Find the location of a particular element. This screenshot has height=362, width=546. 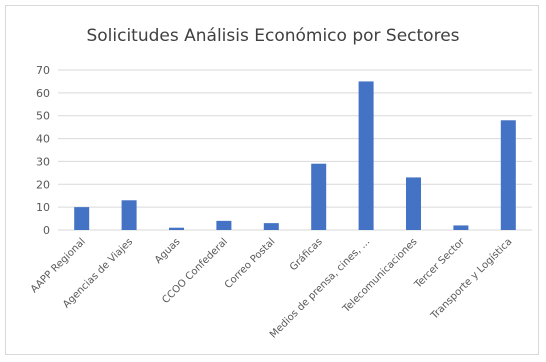

y-tick-label: 60 is located at coordinates (43, 93).